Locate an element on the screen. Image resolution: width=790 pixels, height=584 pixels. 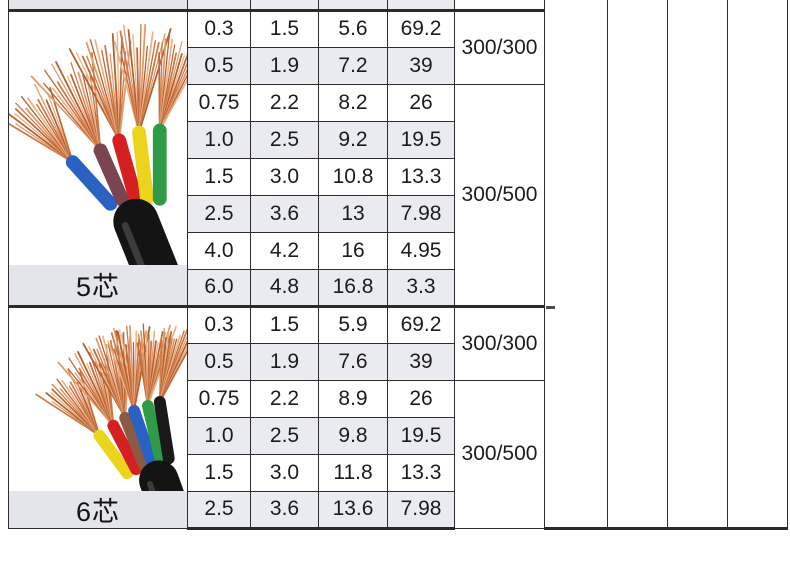
spec-cell-size: 4.0 is located at coordinates (219, 250).